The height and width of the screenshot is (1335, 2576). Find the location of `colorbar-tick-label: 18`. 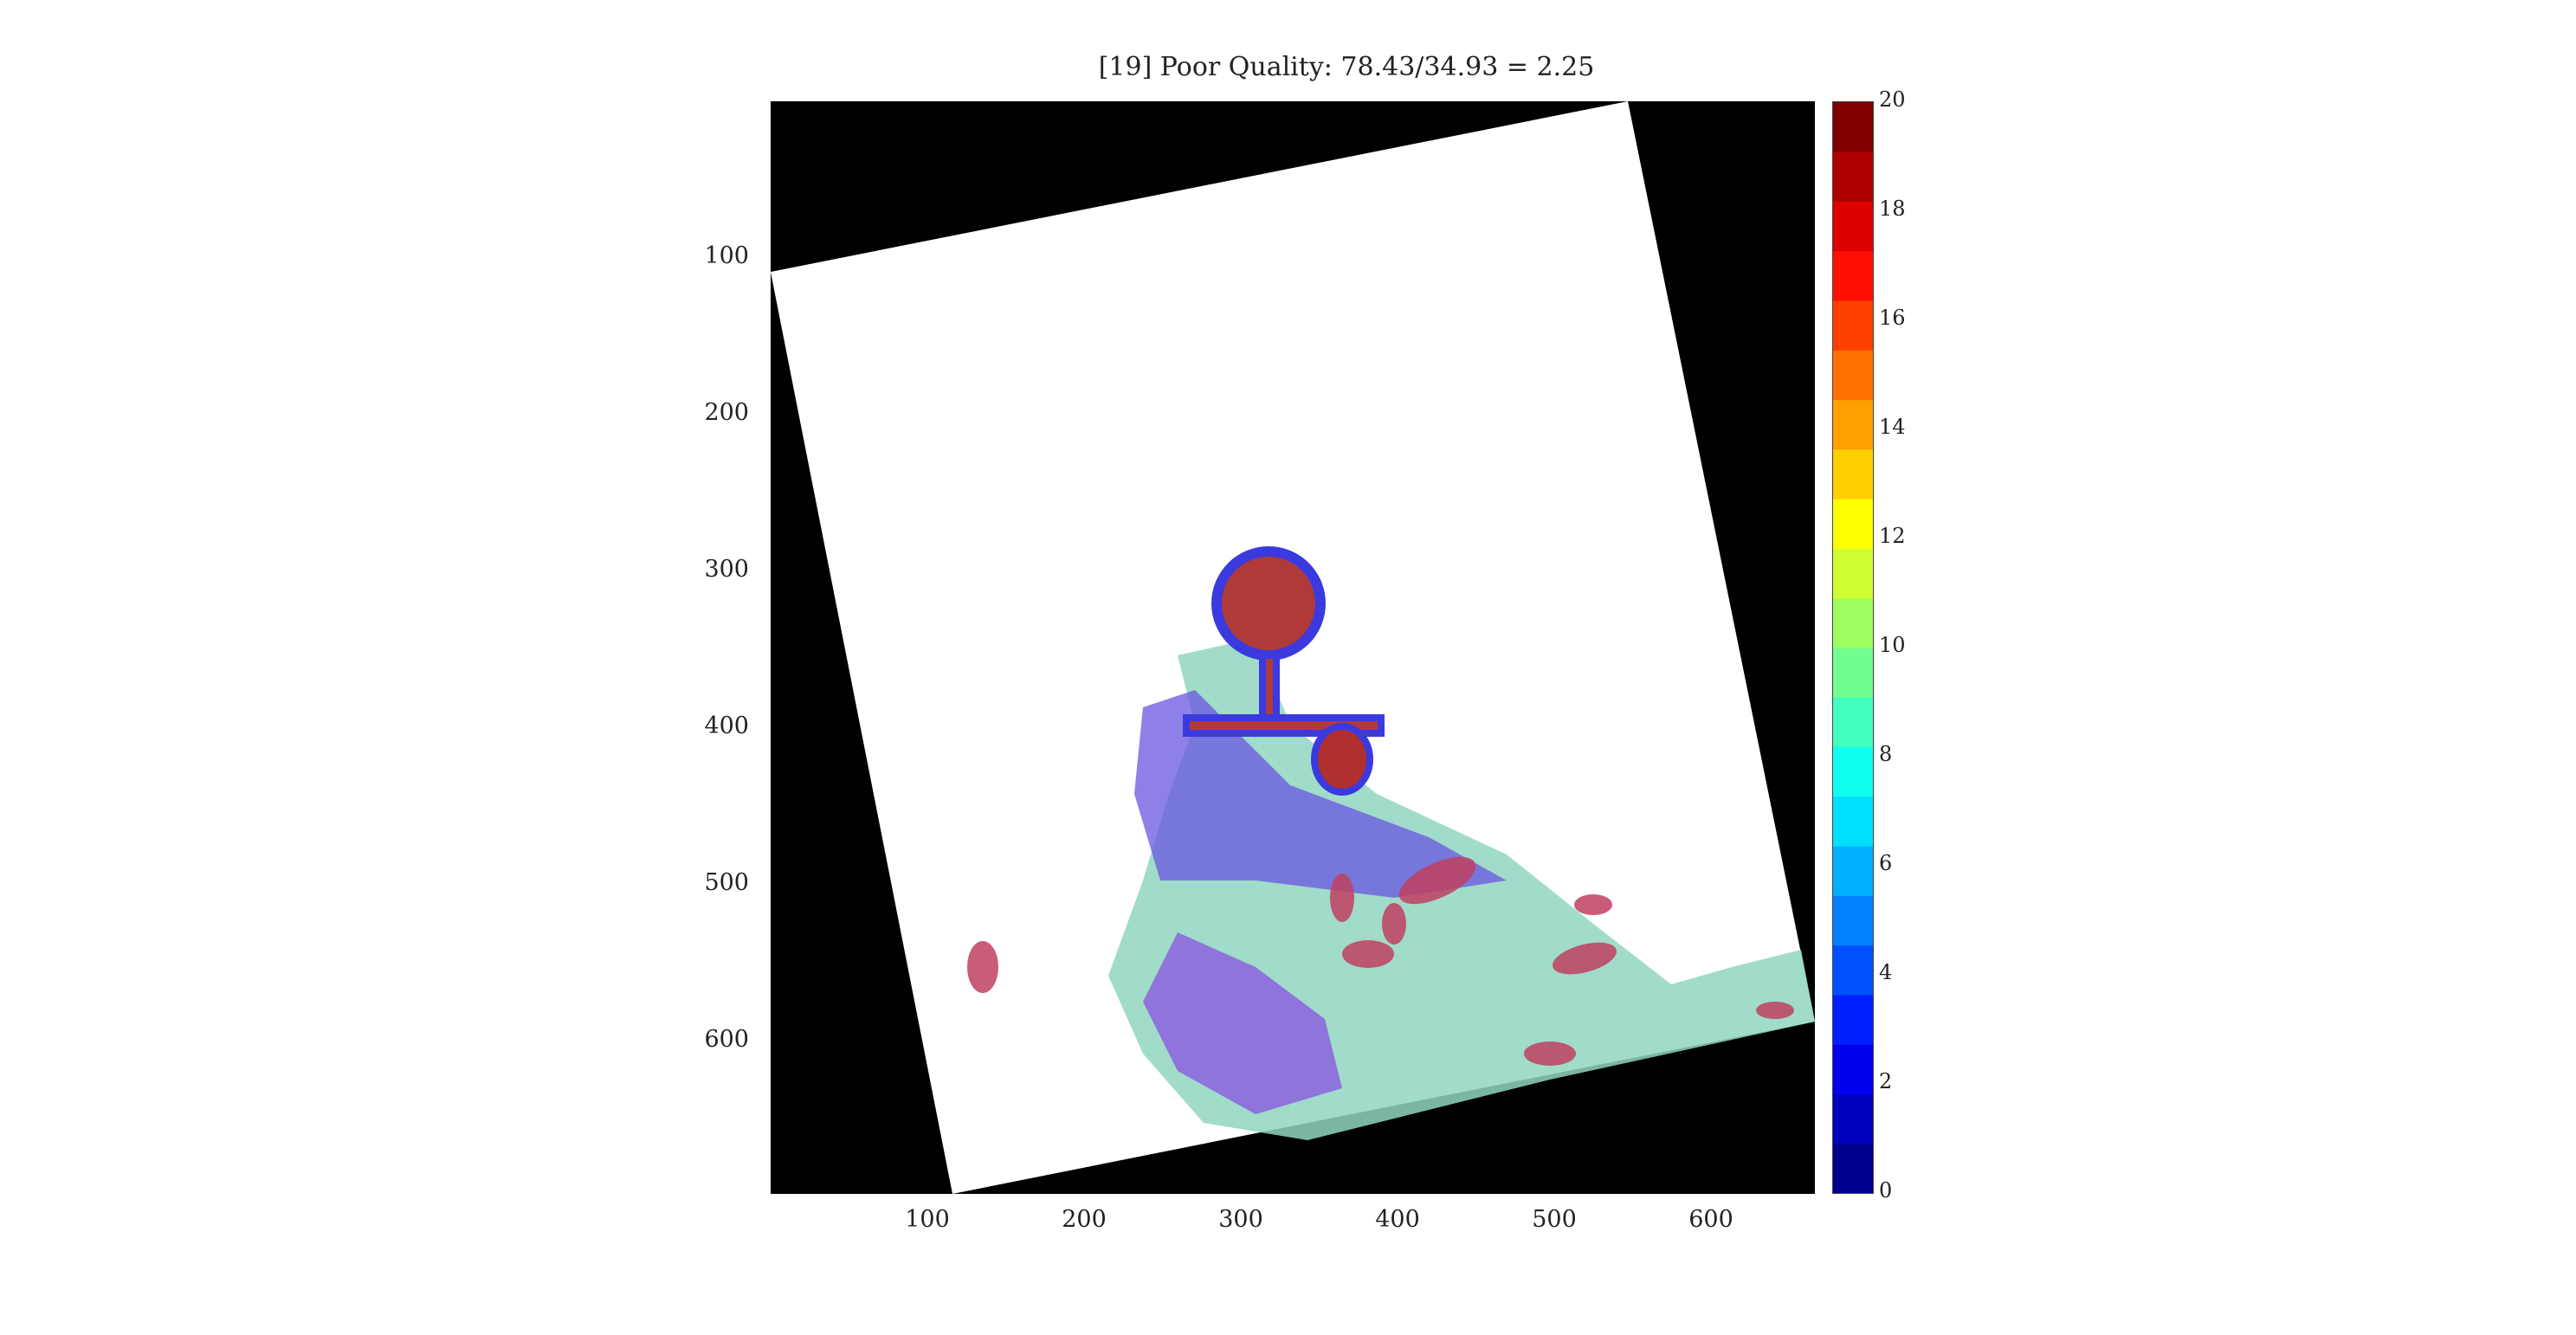

colorbar-tick-label: 18 is located at coordinates (1892, 209).